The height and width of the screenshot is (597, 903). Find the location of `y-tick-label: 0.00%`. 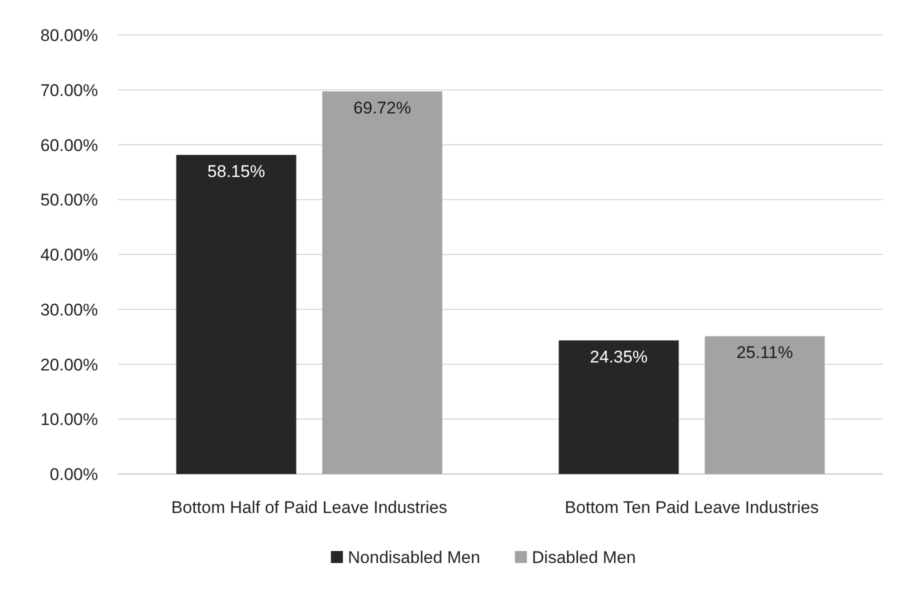

y-tick-label: 0.00% is located at coordinates (74, 474).